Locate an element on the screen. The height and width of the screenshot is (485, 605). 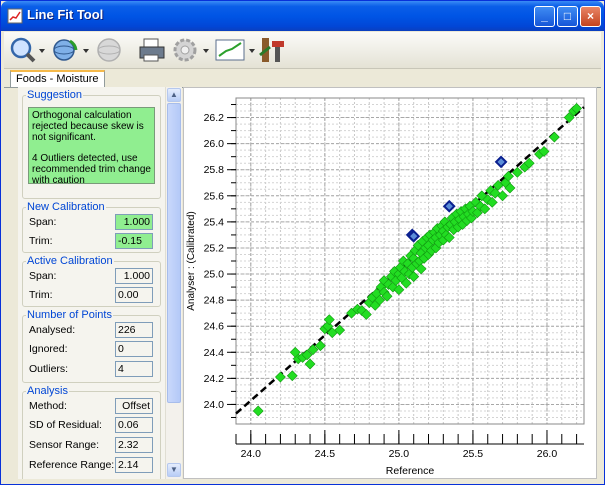
maximize-button: □ is located at coordinates (567, 16).